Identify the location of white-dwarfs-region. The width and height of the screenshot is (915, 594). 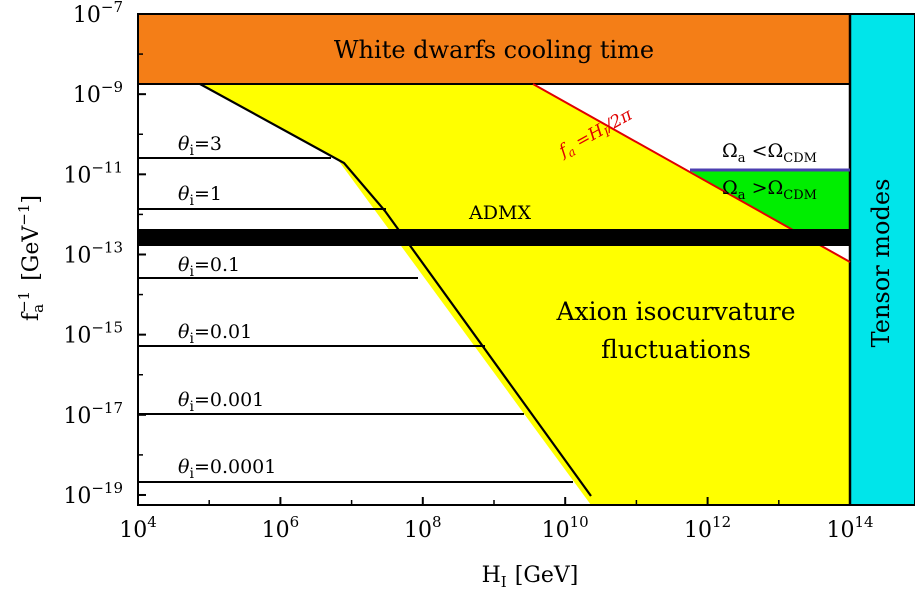
(494, 49).